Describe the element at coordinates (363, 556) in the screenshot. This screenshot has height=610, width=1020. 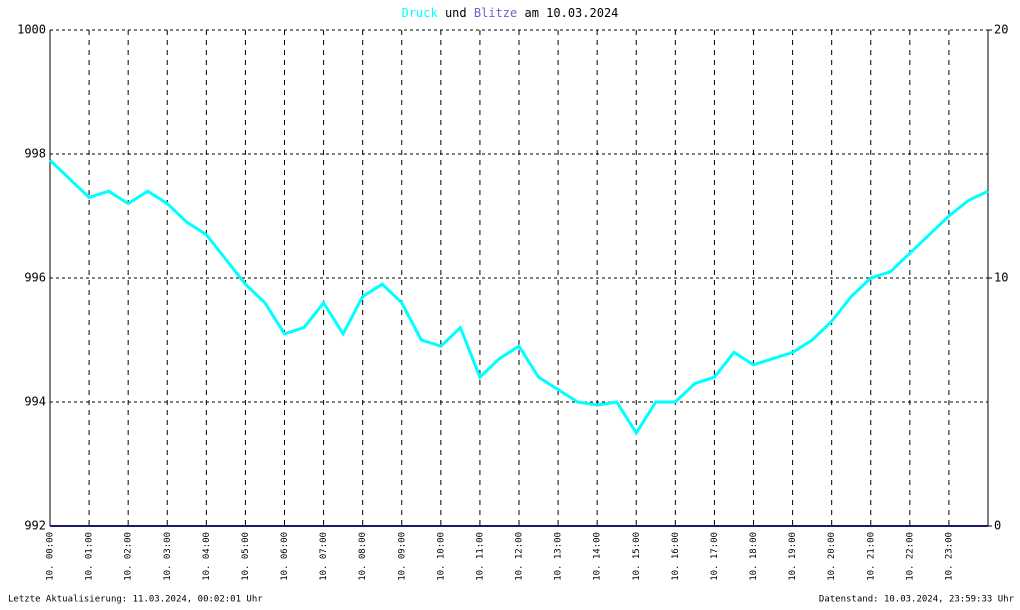
I see `x-tick-label: 10. 08:00` at that location.